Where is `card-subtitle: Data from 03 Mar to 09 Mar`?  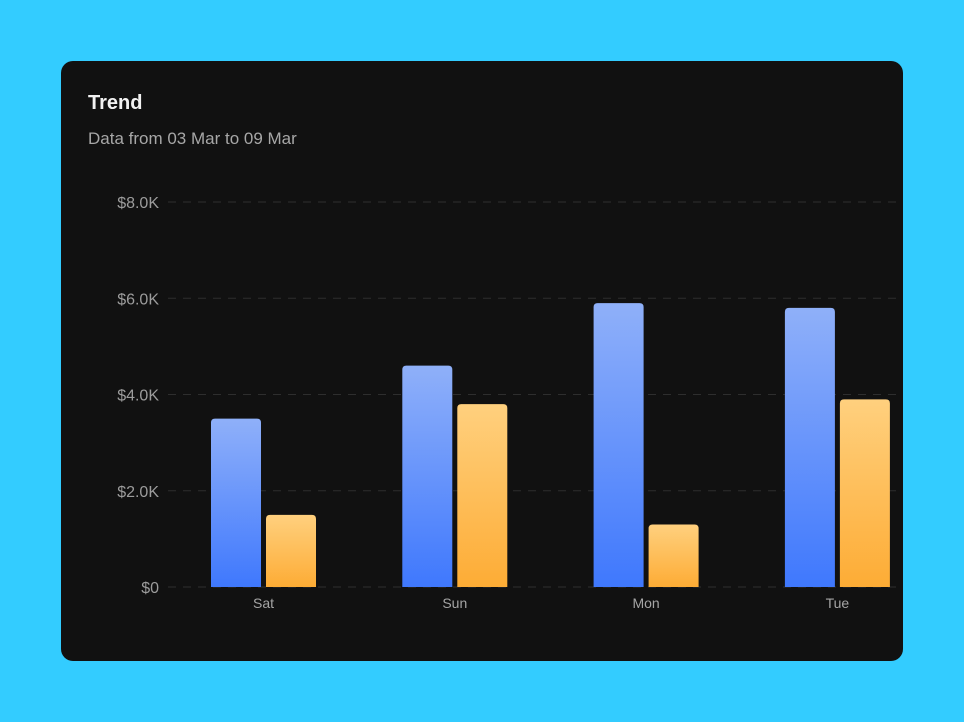 card-subtitle: Data from 03 Mar to 09 Mar is located at coordinates (192, 138).